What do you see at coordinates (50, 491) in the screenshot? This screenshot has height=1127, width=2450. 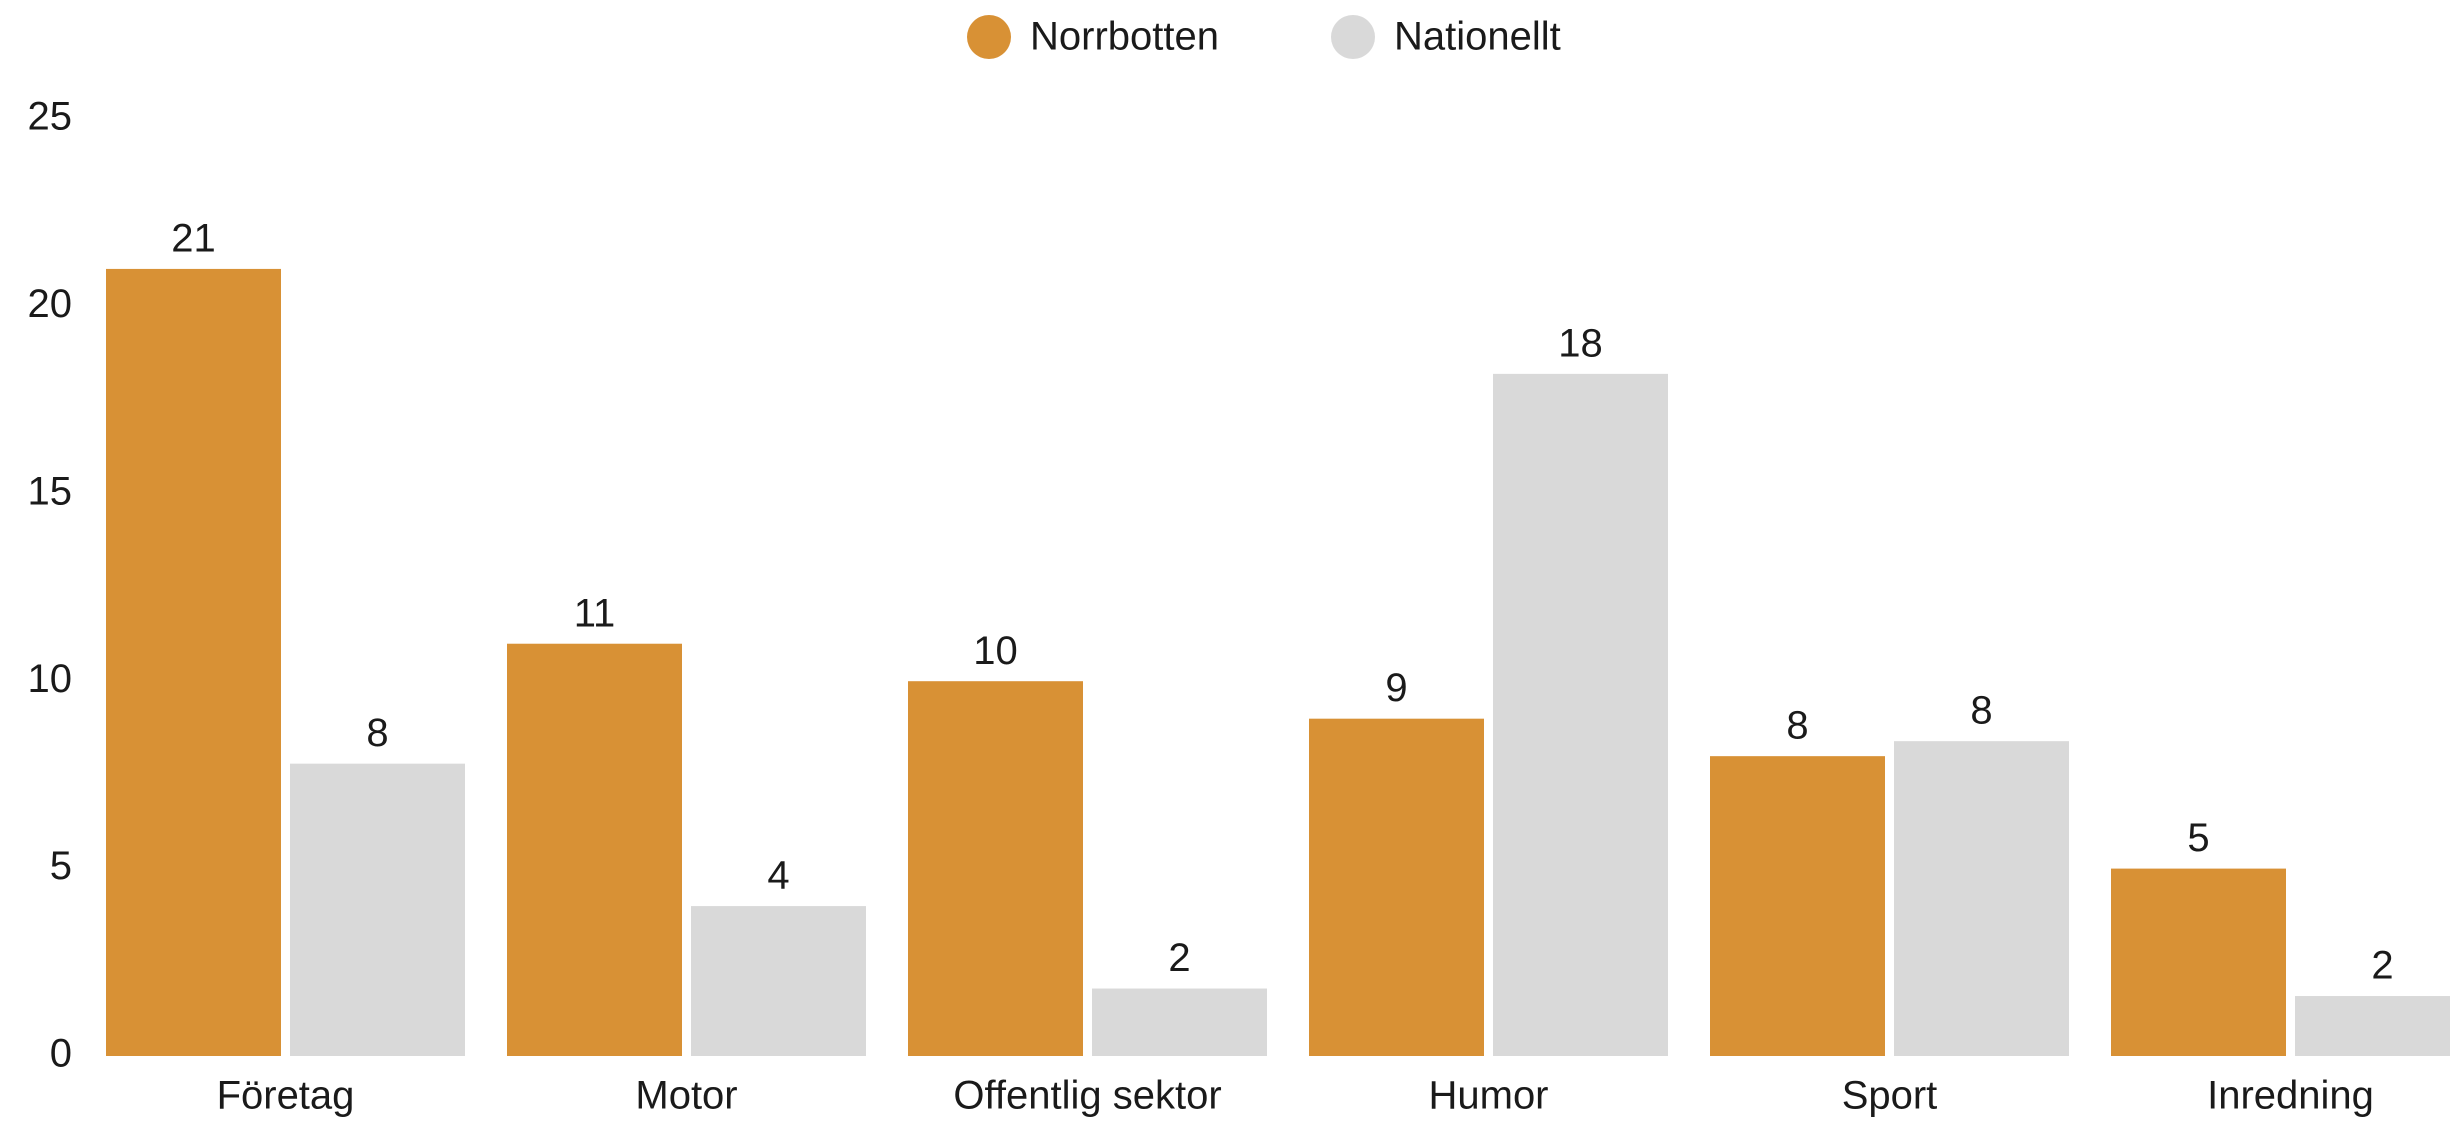 I see `y-tick-label: 15` at bounding box center [50, 491].